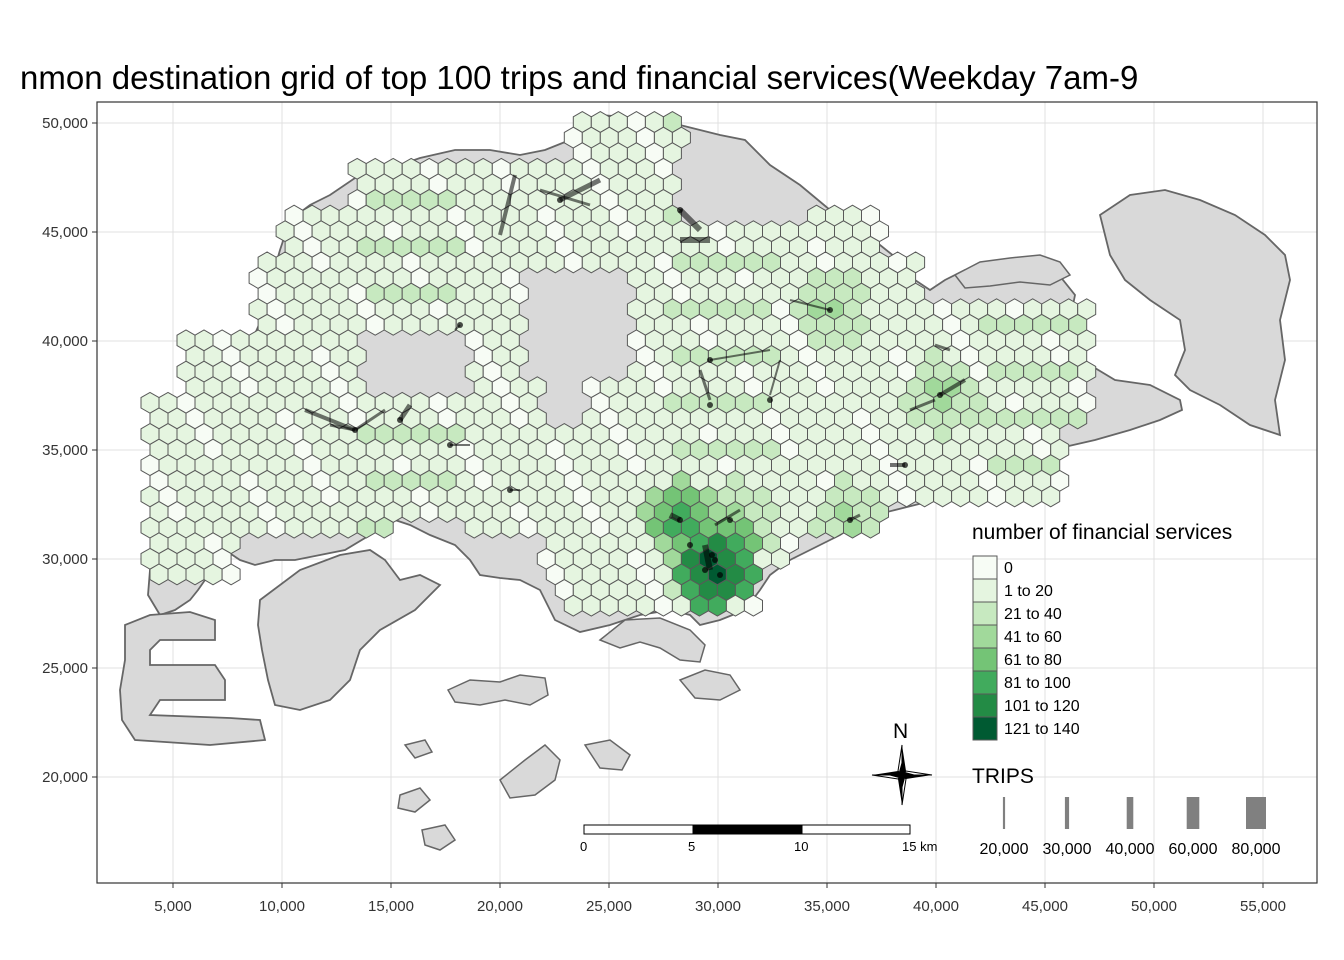 The height and width of the screenshot is (960, 1344). I want to click on y-tick-label: 45,000, so click(65, 232).